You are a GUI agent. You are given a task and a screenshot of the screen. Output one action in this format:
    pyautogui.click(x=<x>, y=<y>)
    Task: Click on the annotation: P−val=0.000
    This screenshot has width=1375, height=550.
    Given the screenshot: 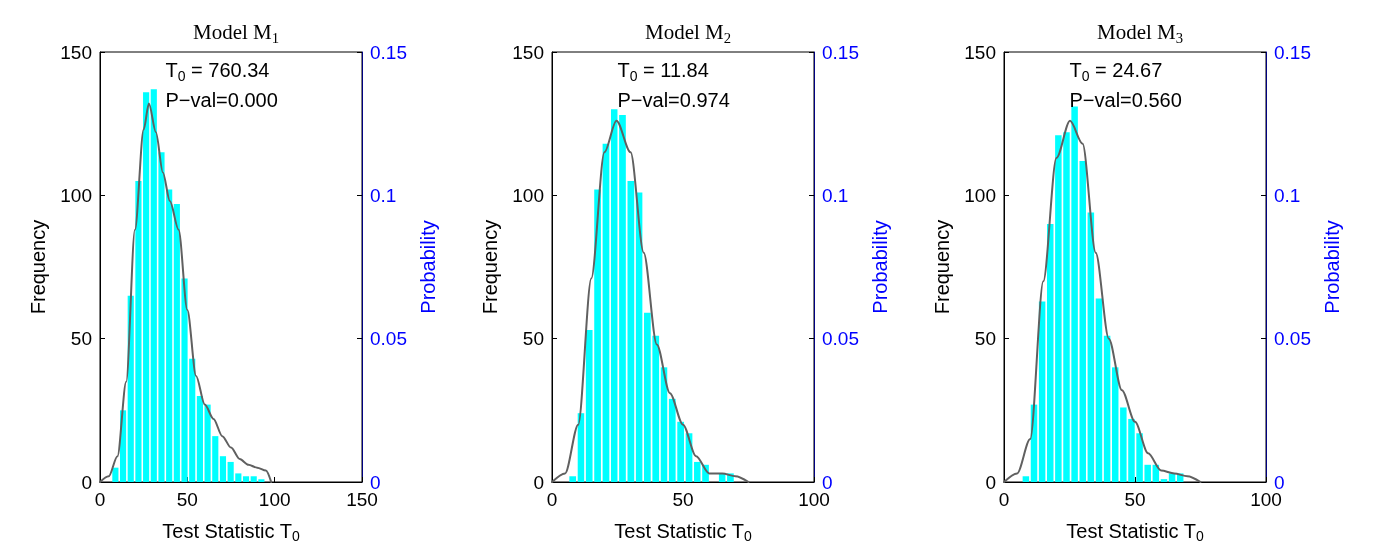 What is the action you would take?
    pyautogui.click(x=221, y=100)
    